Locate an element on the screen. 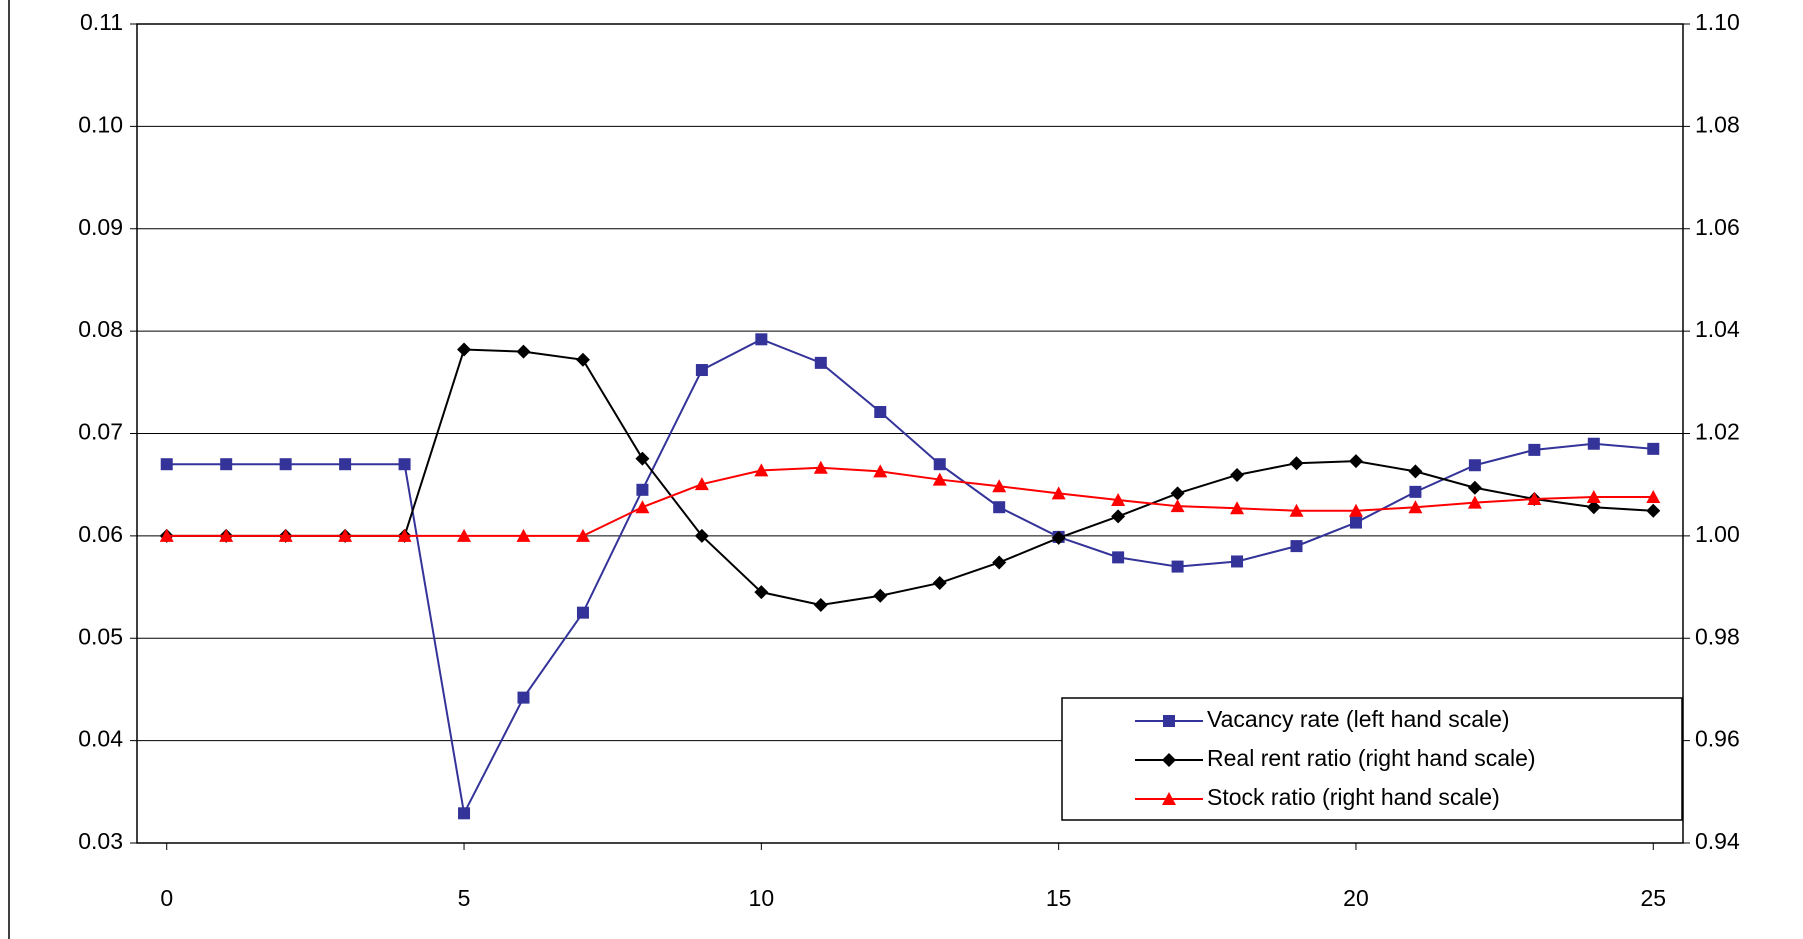  x-tick-label: 10 is located at coordinates (762, 898).